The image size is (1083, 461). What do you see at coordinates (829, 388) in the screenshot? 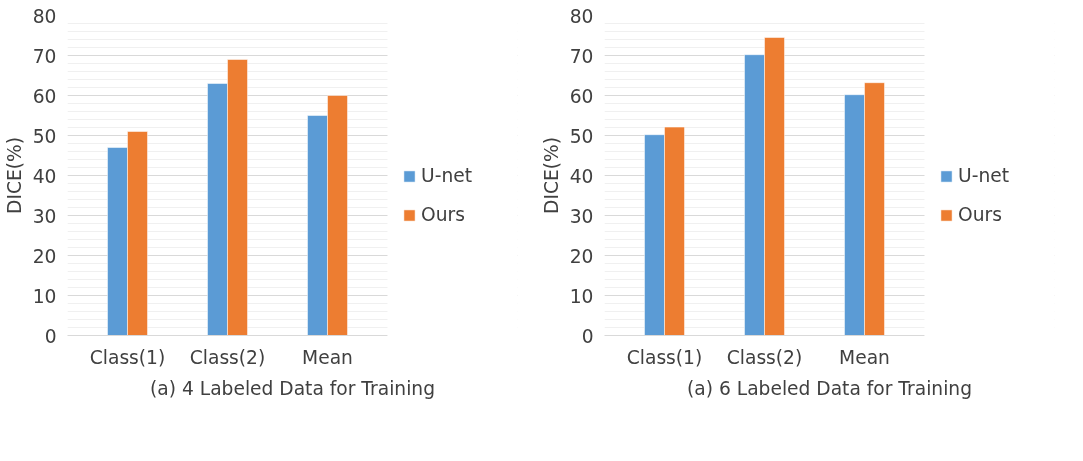
I see `text: (a) 6 Labeled Data for Training` at bounding box center [829, 388].